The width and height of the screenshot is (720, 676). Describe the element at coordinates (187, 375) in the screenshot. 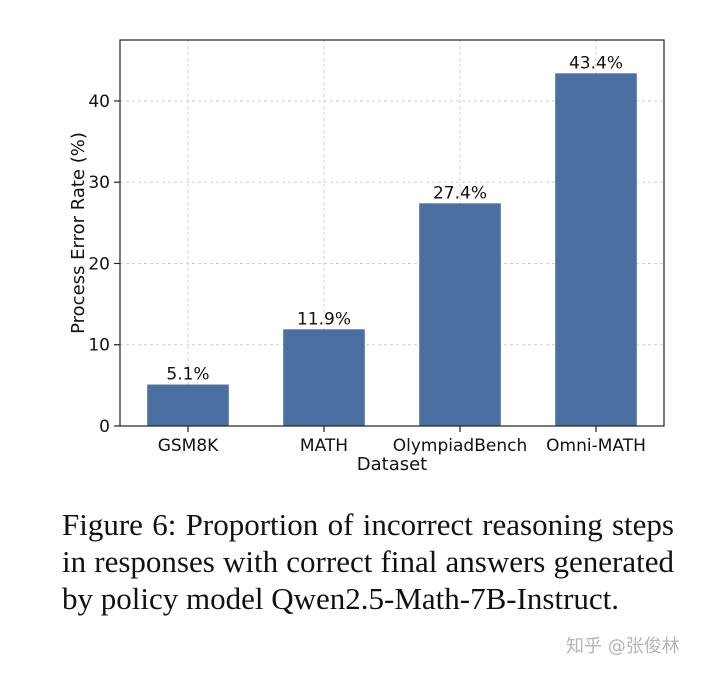

I see `bar-value-label: 5.1%` at that location.